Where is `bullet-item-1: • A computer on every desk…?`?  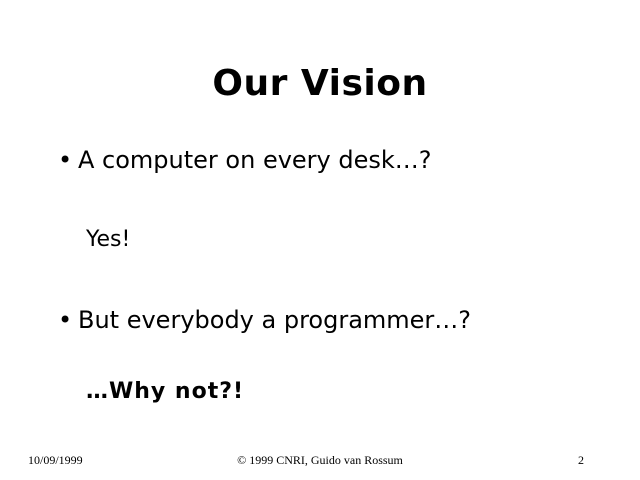
bullet-item-1: • A computer on every desk…? is located at coordinates (245, 160).